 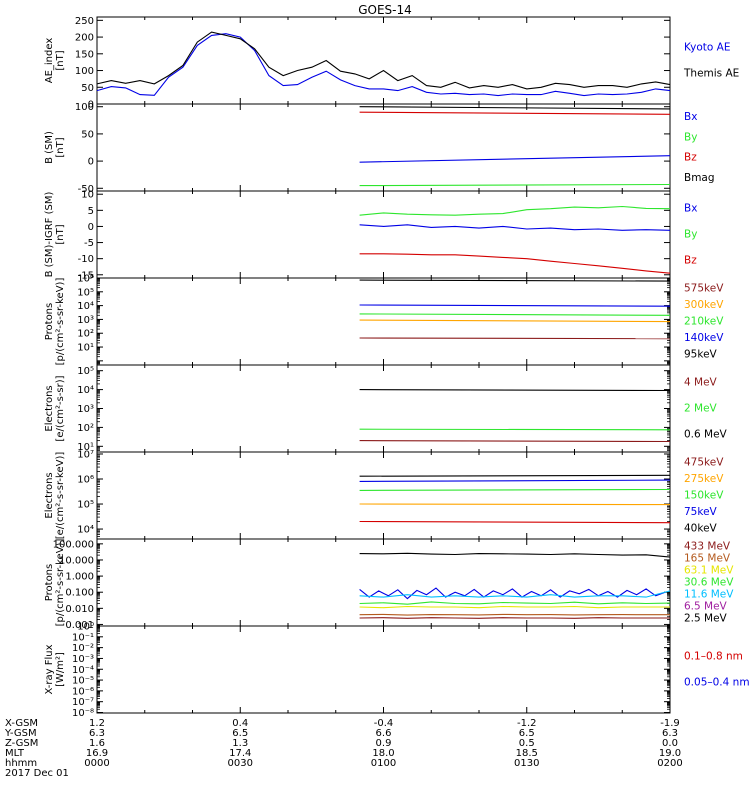 I want to click on y-axis-label: Electrons[e/(cm²-s-sr-keV)], so click(x=55, y=496).